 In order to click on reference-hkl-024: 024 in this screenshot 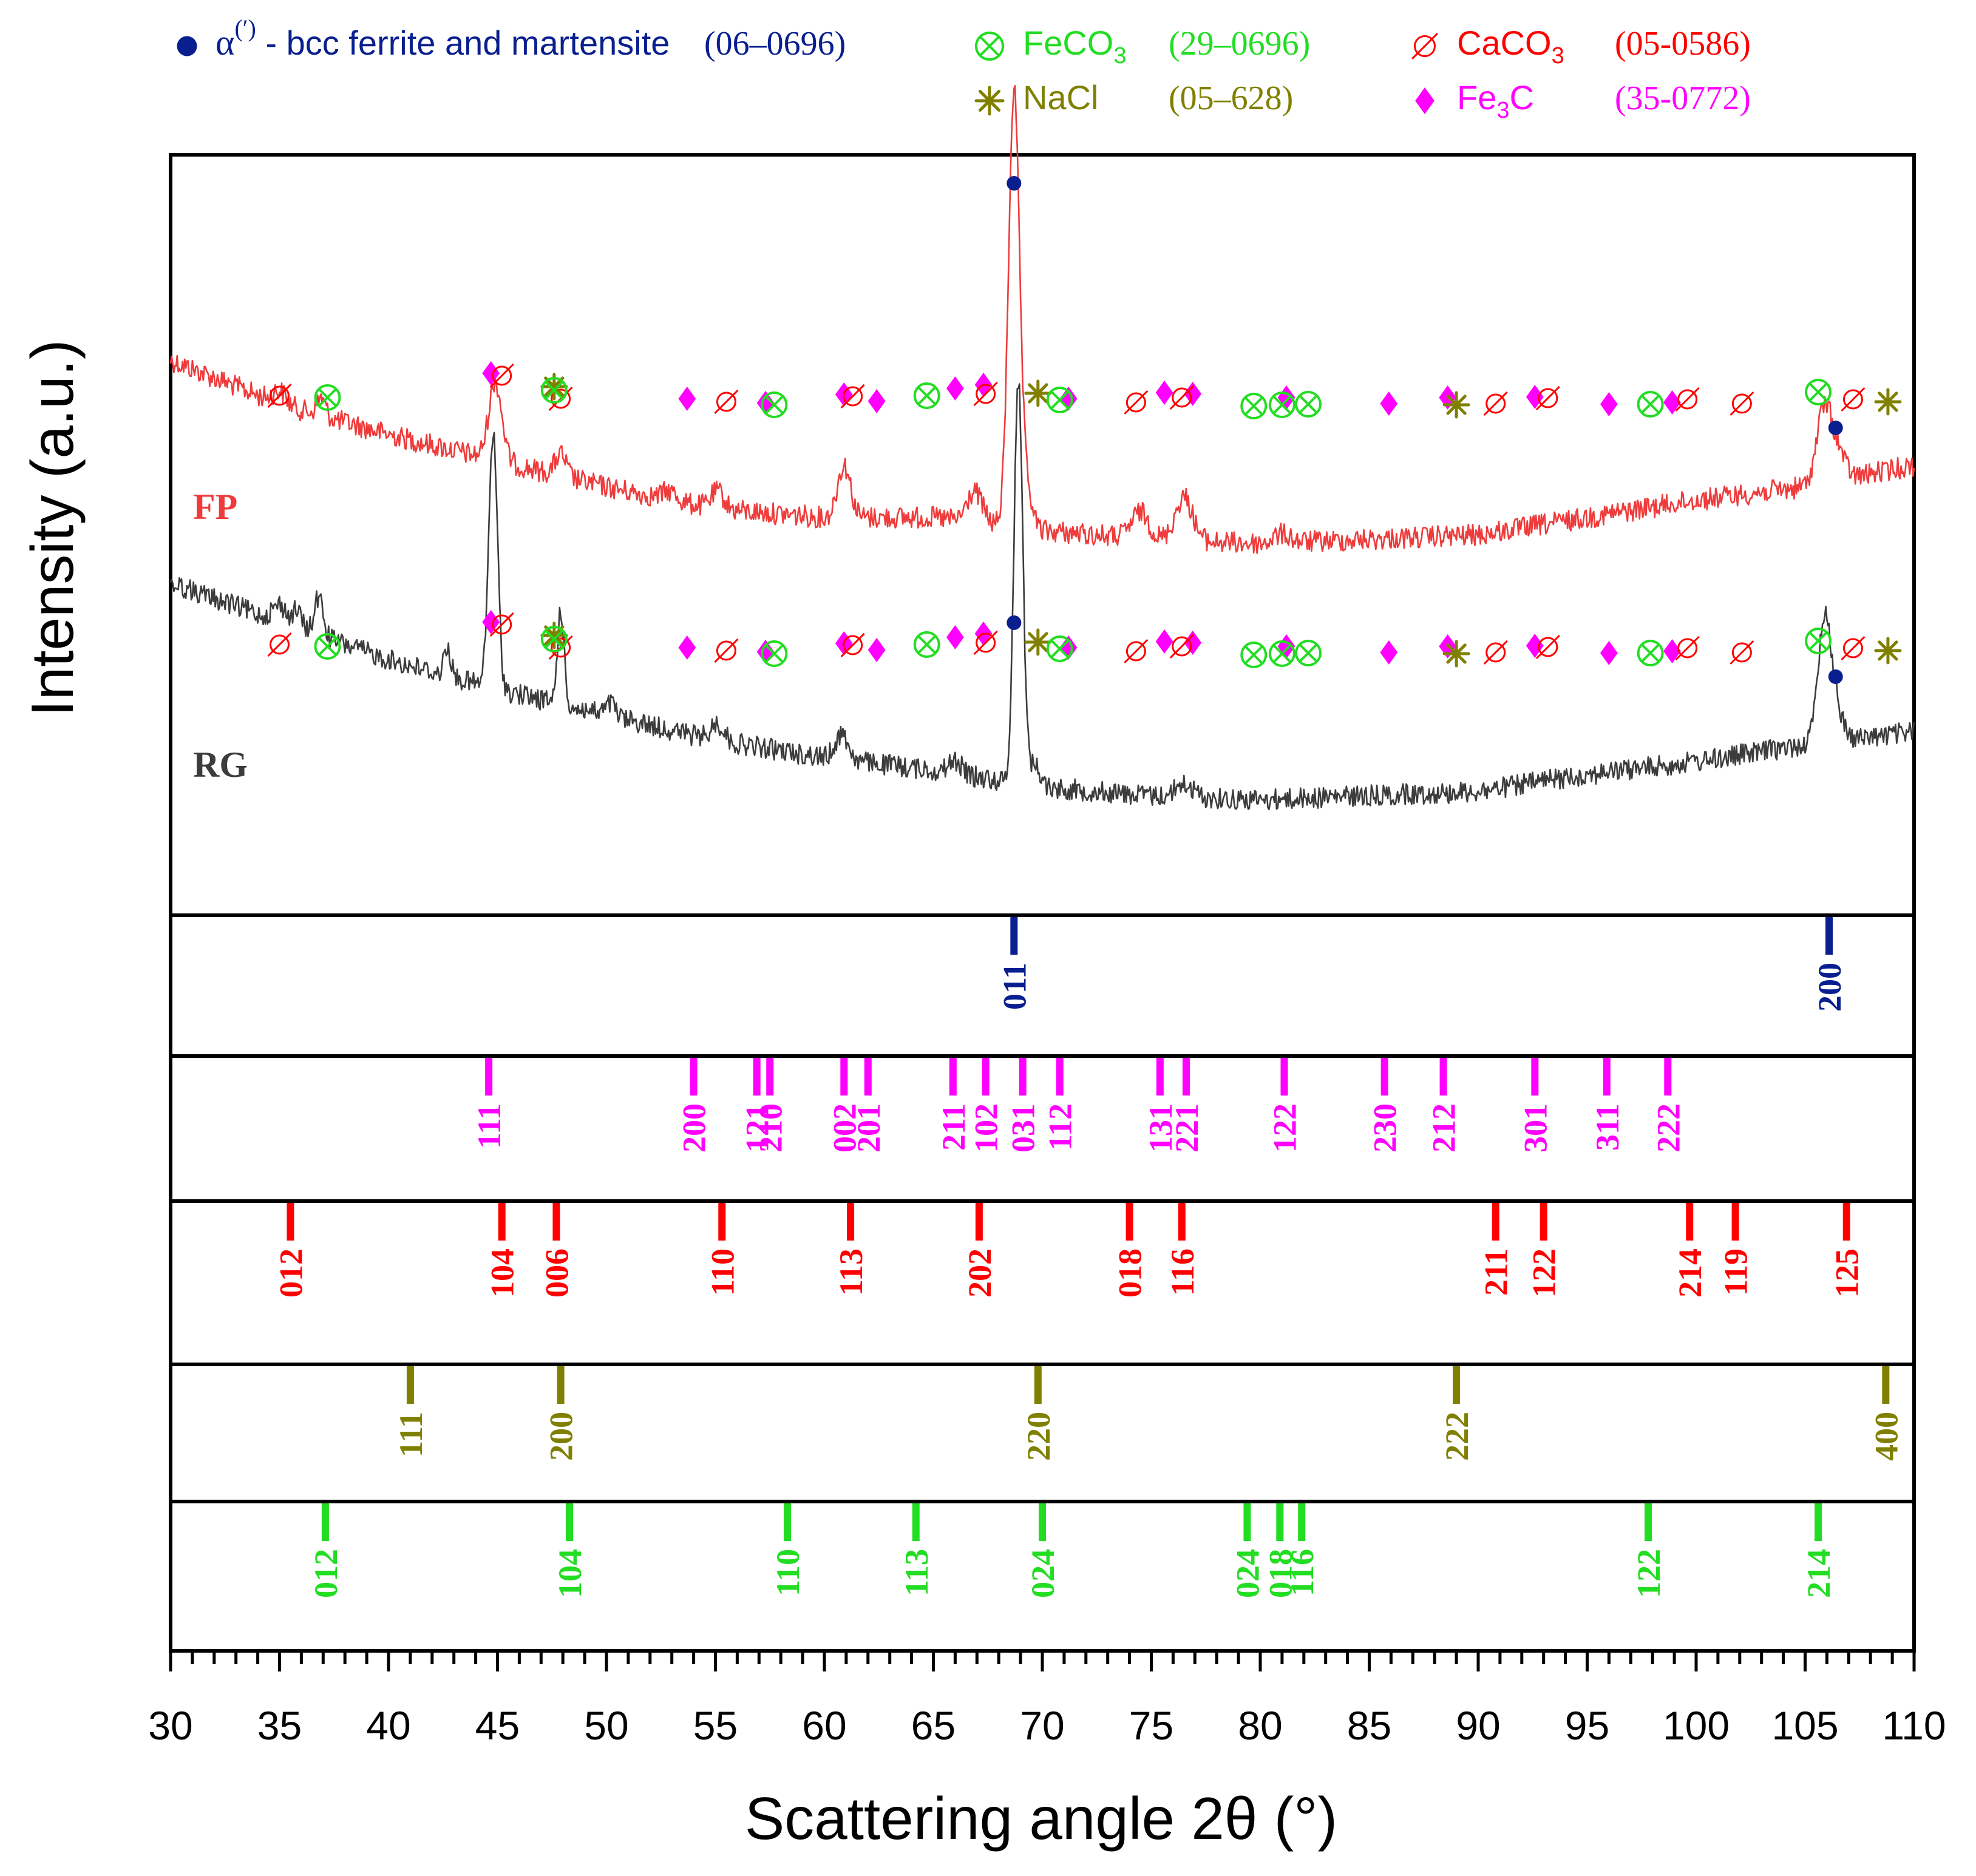, I will do `click(1043, 1573)`.